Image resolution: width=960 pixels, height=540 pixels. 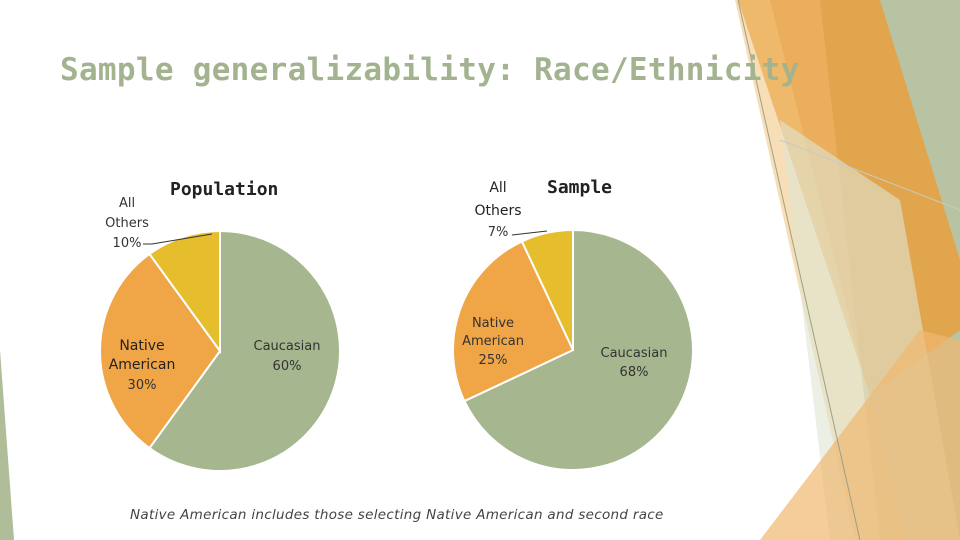 What do you see at coordinates (127, 203) in the screenshot?
I see `population-label-others-name-1: All` at bounding box center [127, 203].